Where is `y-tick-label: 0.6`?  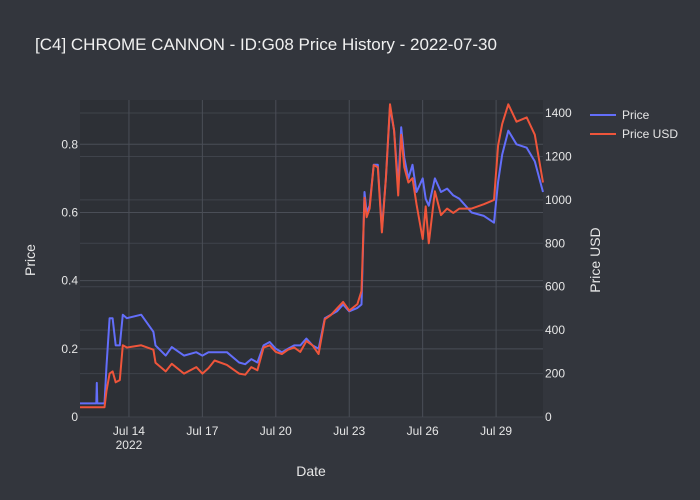 y-tick-label: 0.6 is located at coordinates (69, 212).